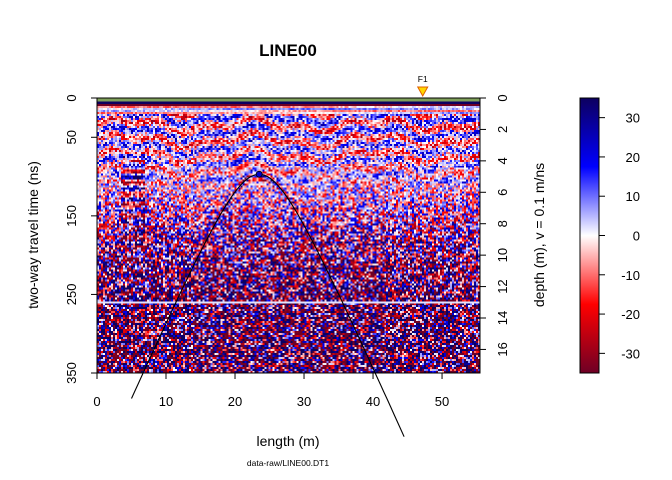 This screenshot has width=672, height=480. Describe the element at coordinates (589, 235) in the screenshot. I see `colorbar` at that location.